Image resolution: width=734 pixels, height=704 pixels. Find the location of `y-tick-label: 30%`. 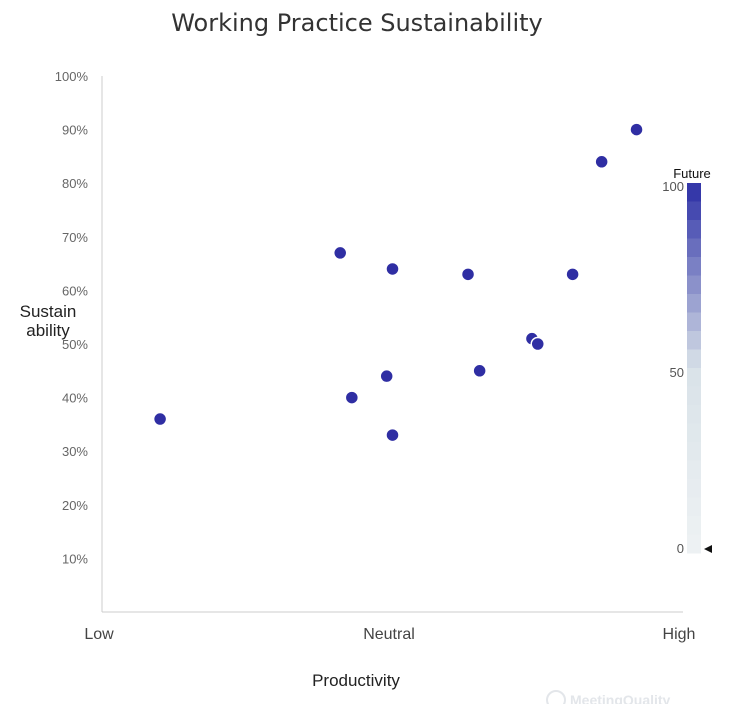

y-tick-label: 30% is located at coordinates (75, 451).